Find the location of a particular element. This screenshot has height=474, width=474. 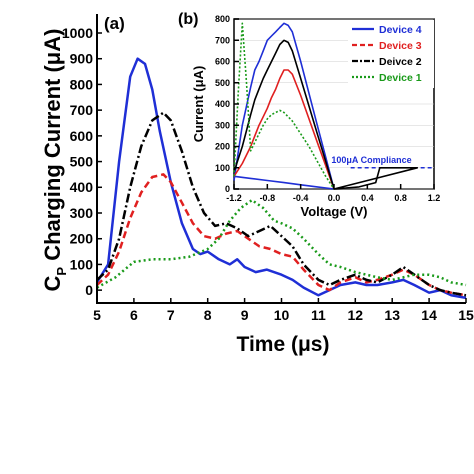

main-y-label-main: C is located at coordinates (52, 283).